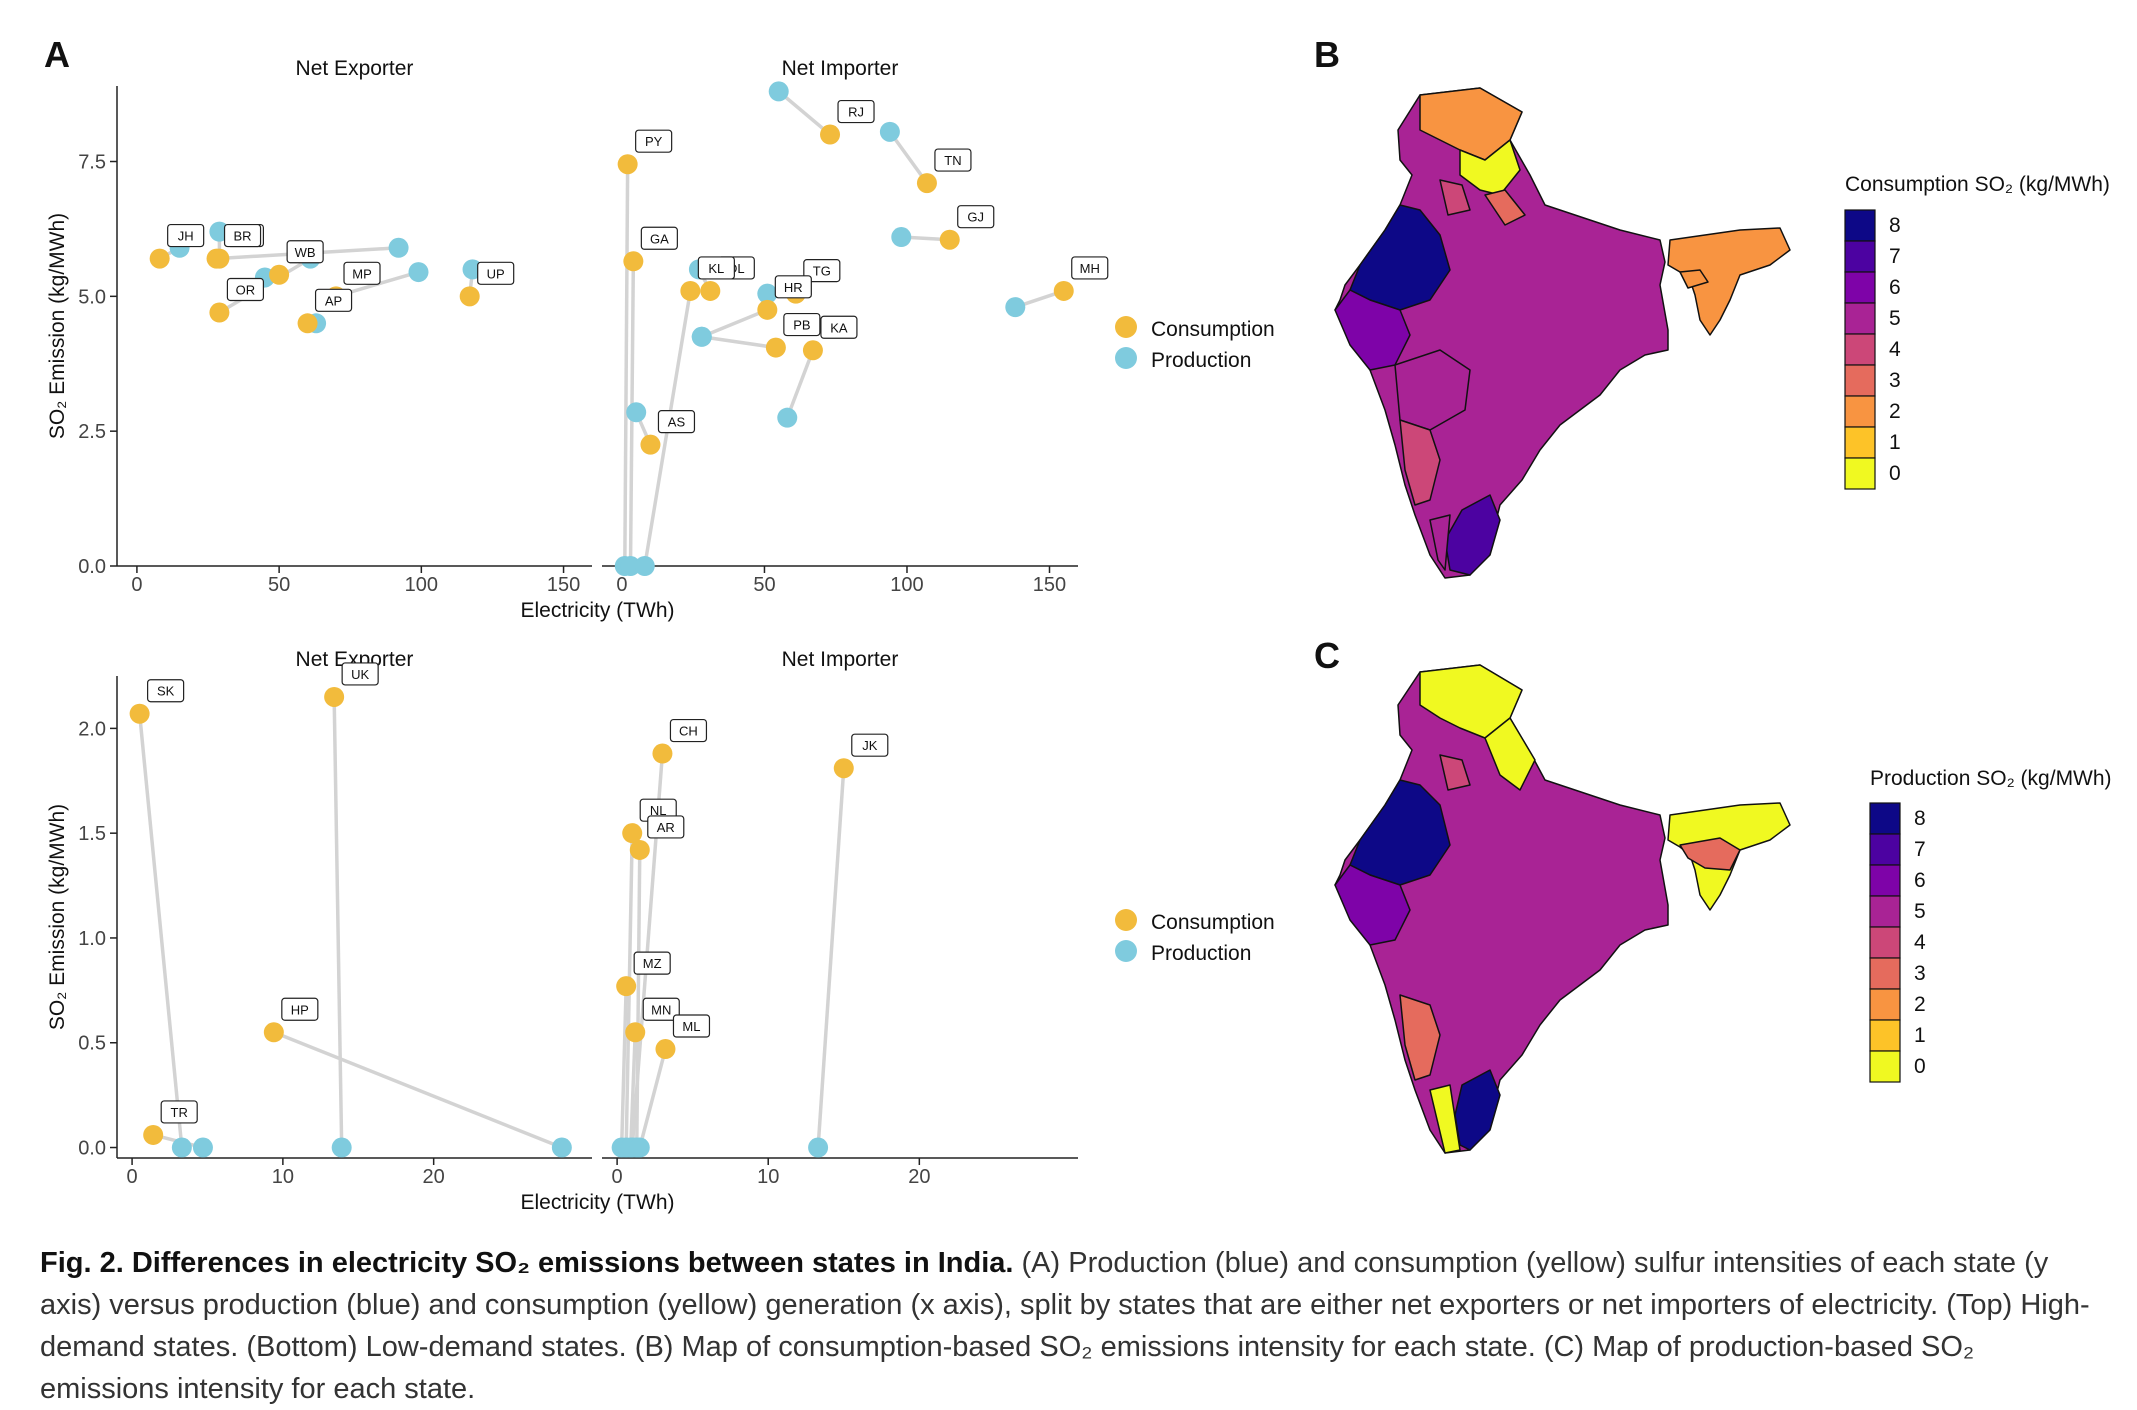 This screenshot has height=1410, width=2137. Describe the element at coordinates (1420, 1037) in the screenshot. I see `map-c-ka` at that location.